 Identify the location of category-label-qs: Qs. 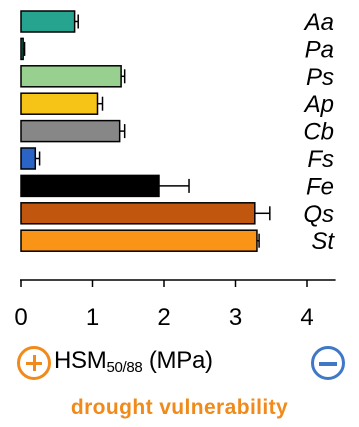
(318, 214).